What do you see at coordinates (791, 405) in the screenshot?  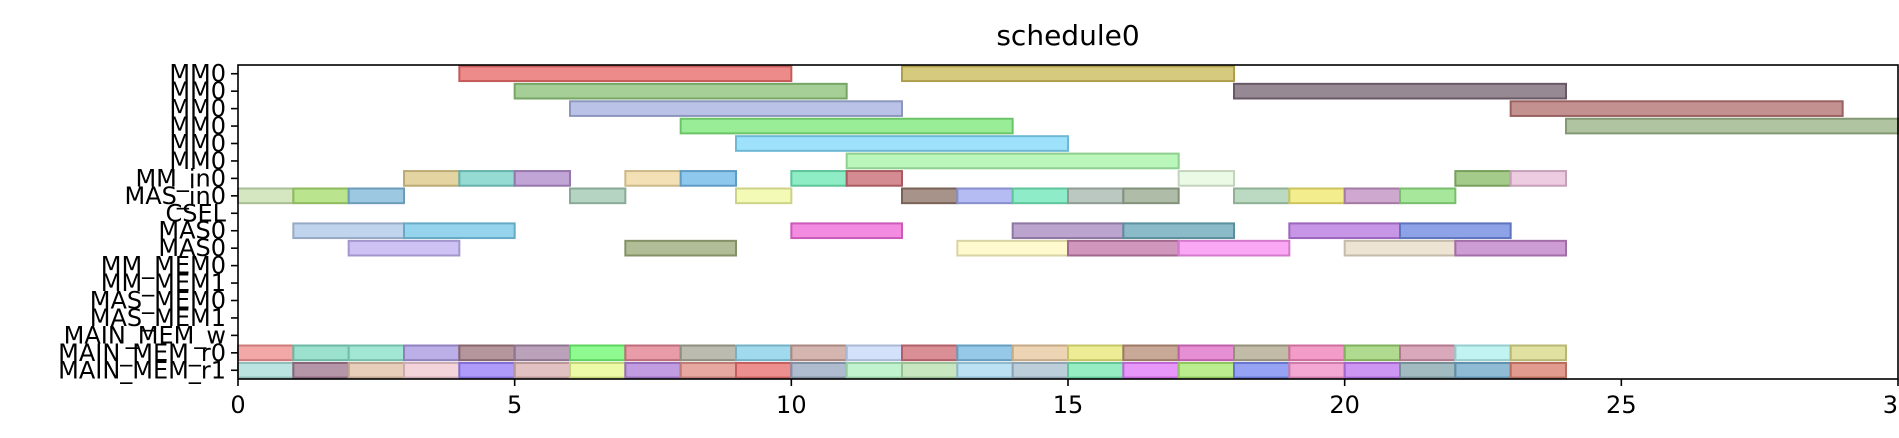 I see `x-tick-label: 10` at bounding box center [791, 405].